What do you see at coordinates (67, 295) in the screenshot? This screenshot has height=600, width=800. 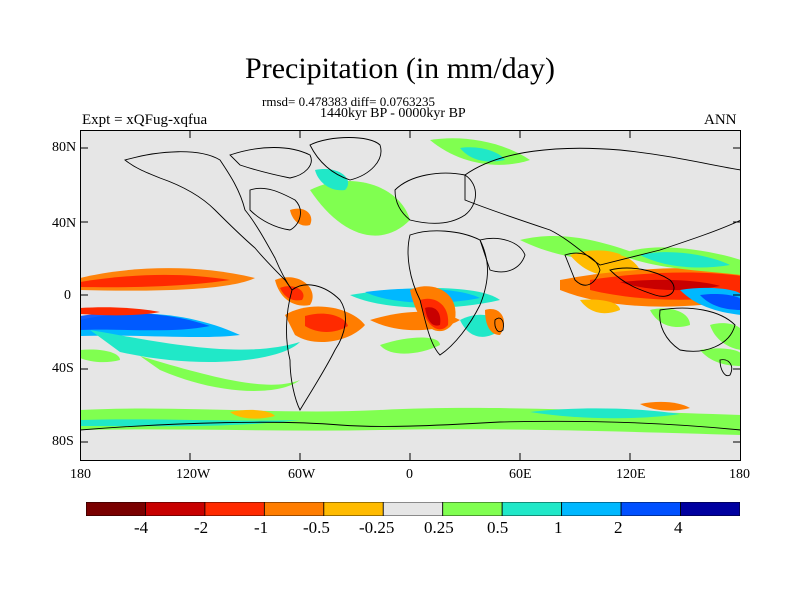 I see `y-tick-label: 0` at bounding box center [67, 295].